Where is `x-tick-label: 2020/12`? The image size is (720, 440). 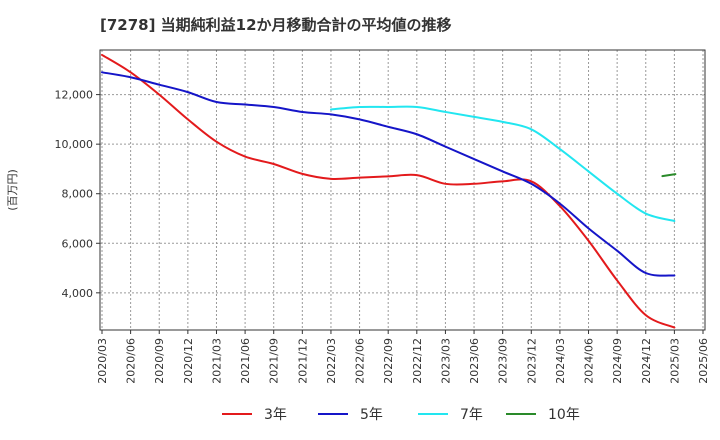
x-tick-label: 2020/12 is located at coordinates (188, 361).